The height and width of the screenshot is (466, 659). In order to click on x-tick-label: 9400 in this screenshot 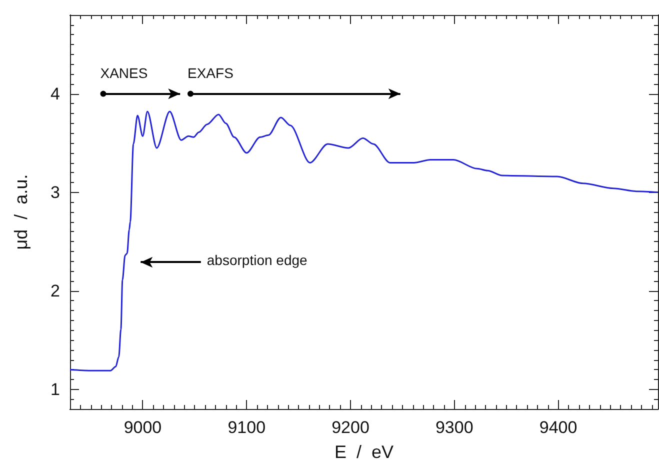, I will do `click(558, 427)`.